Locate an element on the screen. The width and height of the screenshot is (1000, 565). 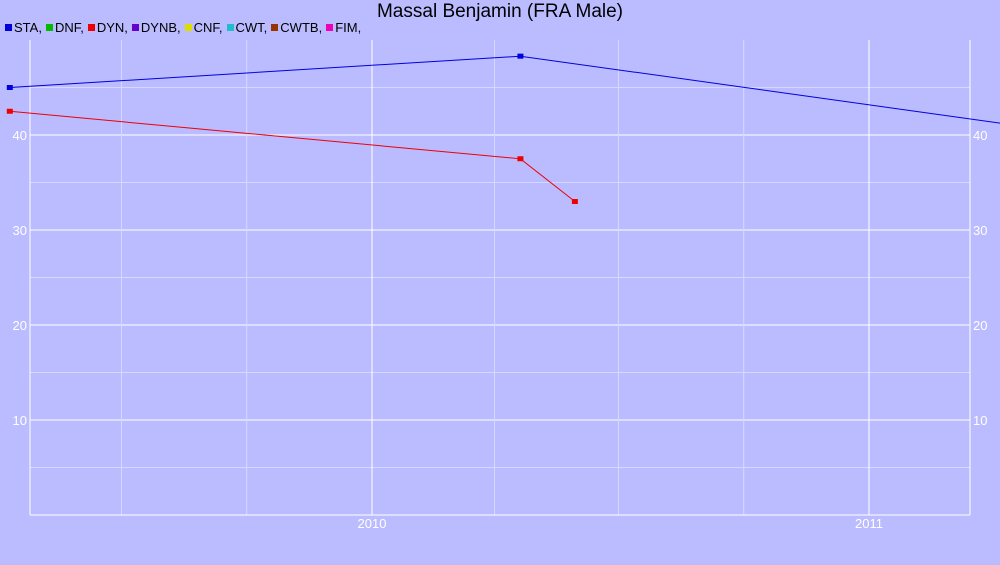
y-tick-label-left: 40 is located at coordinates (20, 135).